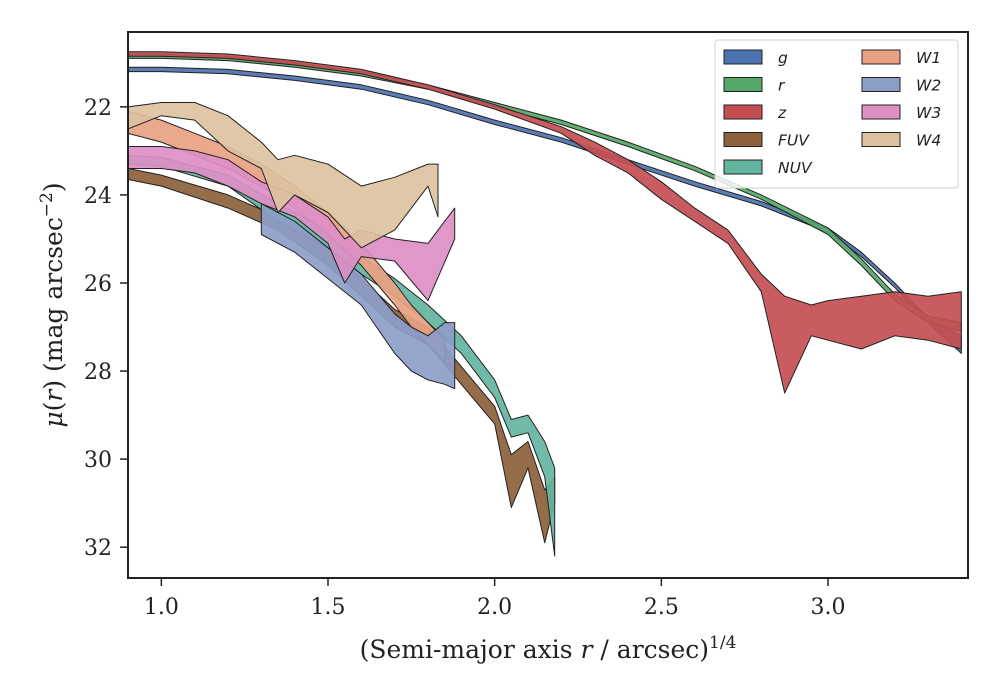 The height and width of the screenshot is (700, 1000). Describe the element at coordinates (881, 112) in the screenshot. I see `legend-swatch-w3` at that location.